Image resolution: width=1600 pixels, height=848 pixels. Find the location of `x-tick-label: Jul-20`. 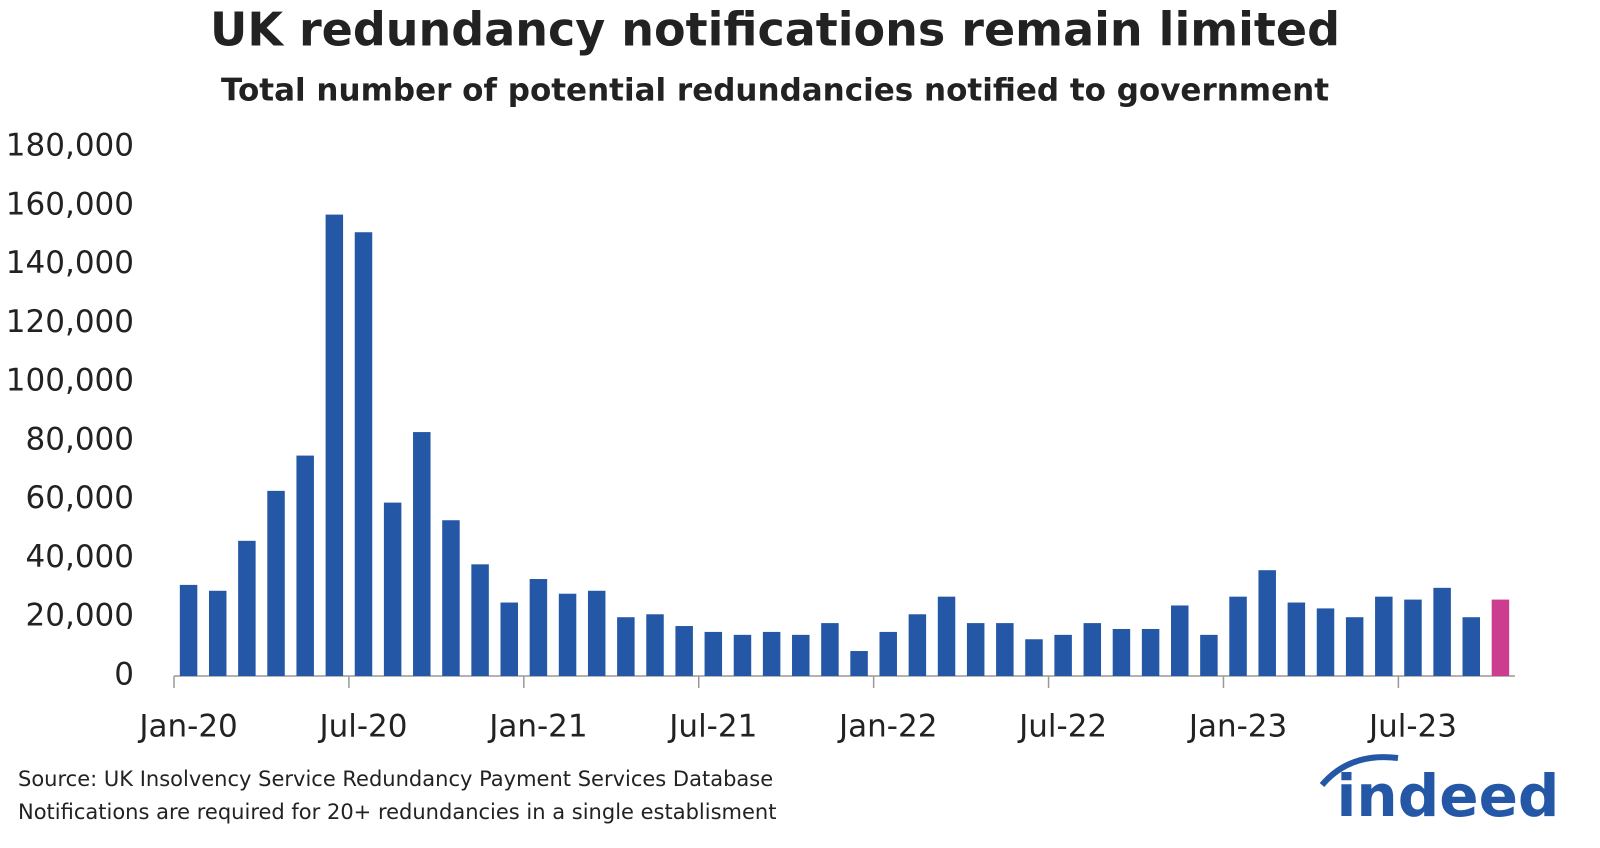

x-tick-label: Jul-20 is located at coordinates (362, 727).